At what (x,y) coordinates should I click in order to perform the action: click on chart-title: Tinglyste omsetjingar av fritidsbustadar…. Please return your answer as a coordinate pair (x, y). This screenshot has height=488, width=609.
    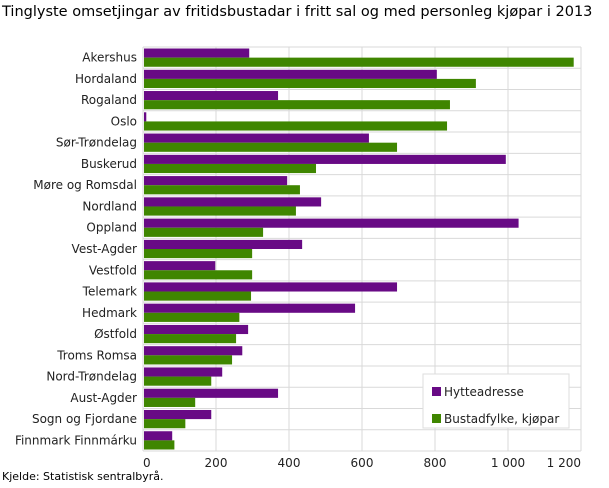
    Looking at the image, I should click on (297, 12).